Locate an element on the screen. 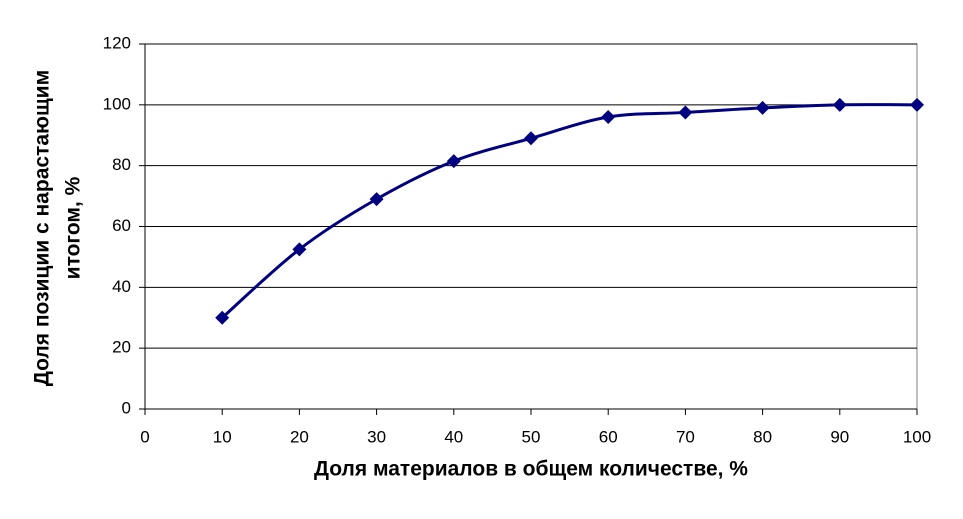 Image resolution: width=963 pixels, height=519 pixels. y-axis-title: Доля позиции с нарастающим итогом, % is located at coordinates (58, 228).